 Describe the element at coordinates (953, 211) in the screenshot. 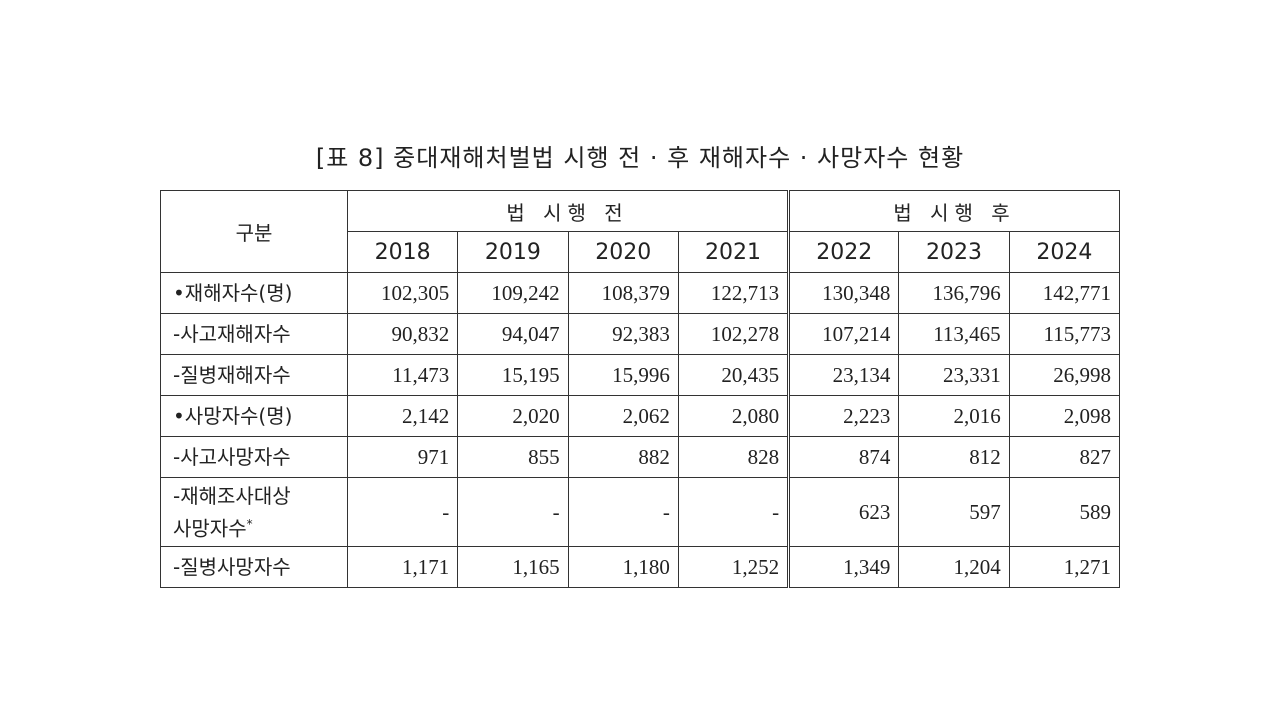

I see `group-header: 법 시행 후` at that location.